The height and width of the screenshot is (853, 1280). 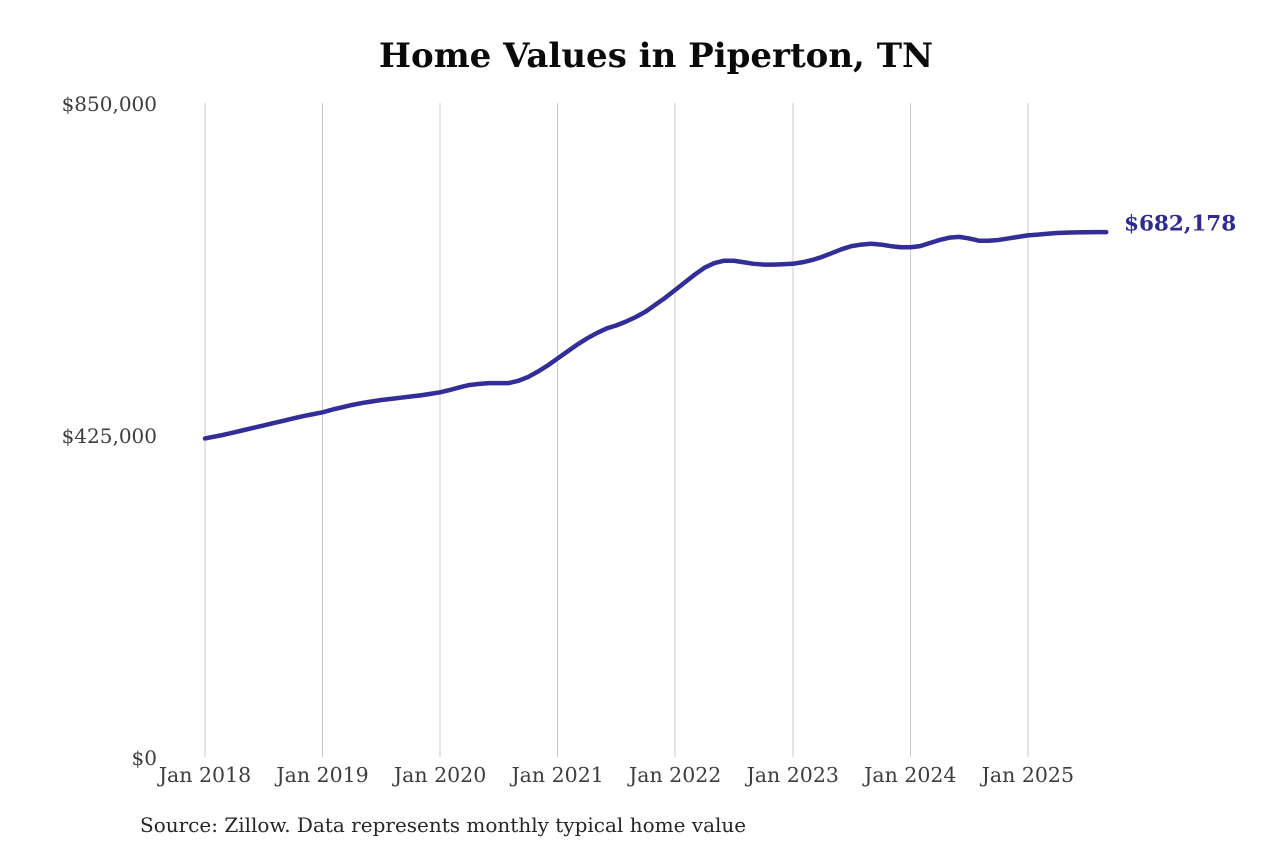 I want to click on y-axis-tick-label: $0, so click(x=144, y=758).